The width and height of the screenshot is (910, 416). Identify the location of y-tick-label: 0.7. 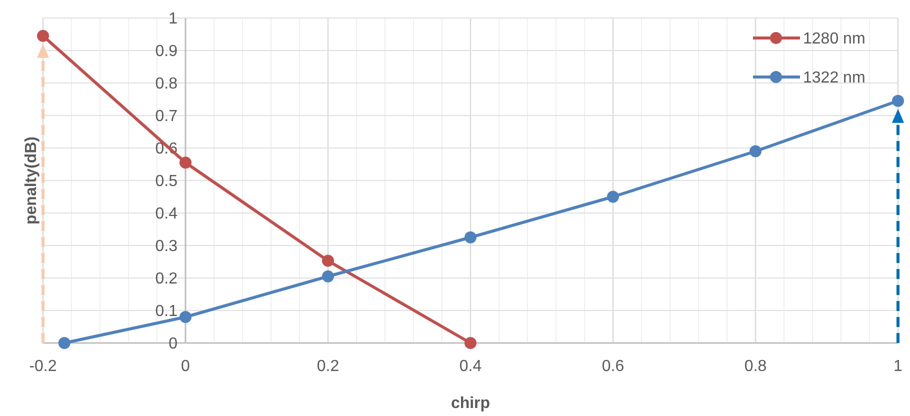
(166, 117).